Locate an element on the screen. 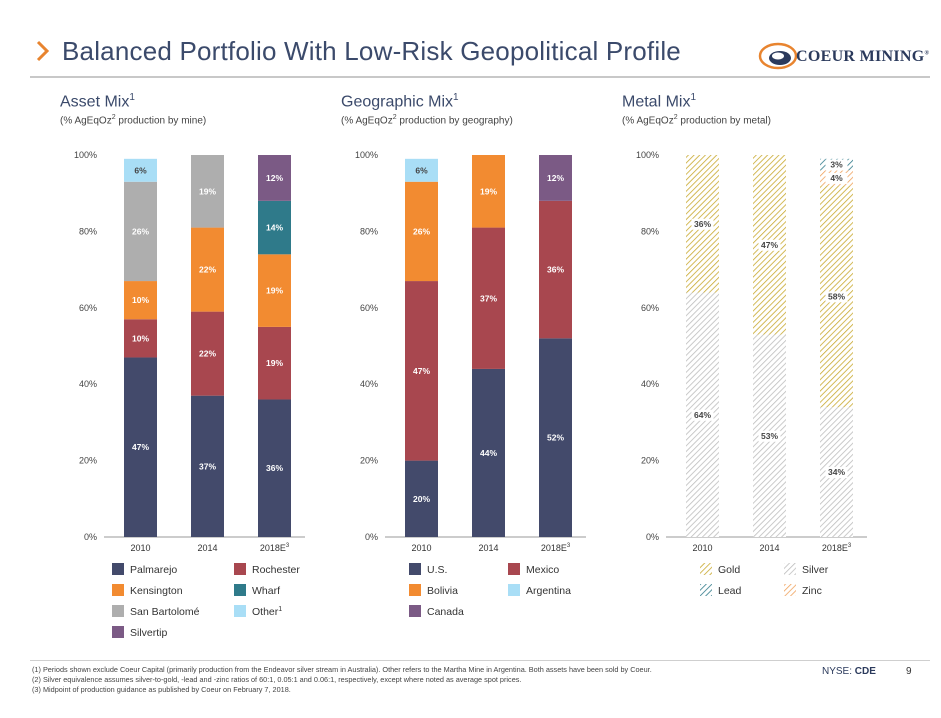  bar-u-s-2018e is located at coordinates (555, 437).